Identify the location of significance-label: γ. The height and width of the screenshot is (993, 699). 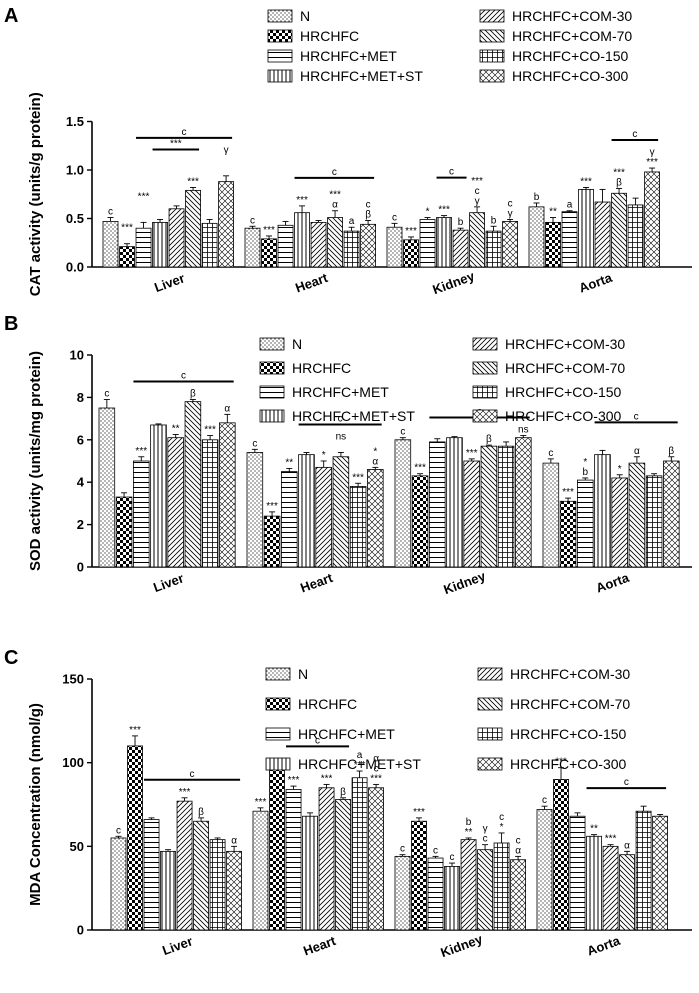
(226, 150).